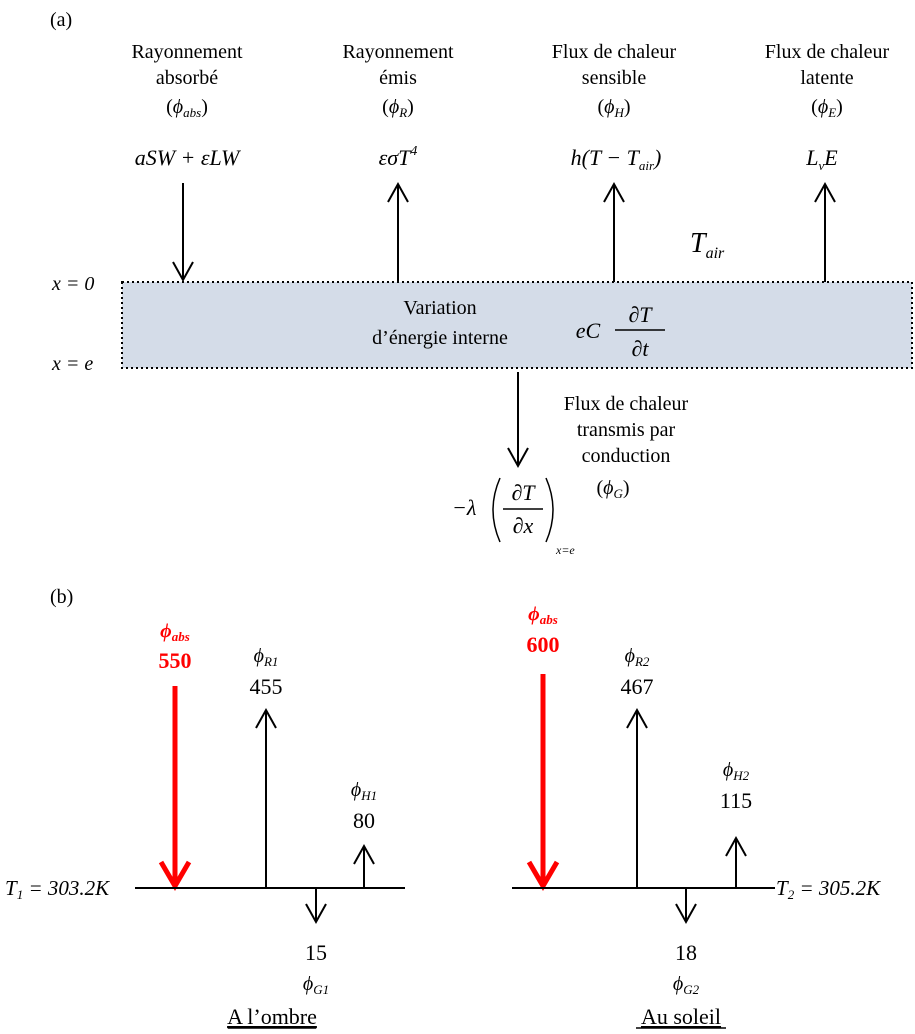  What do you see at coordinates (736, 771) in the screenshot?
I see `sun-h-symbol: ϕH2` at bounding box center [736, 771].